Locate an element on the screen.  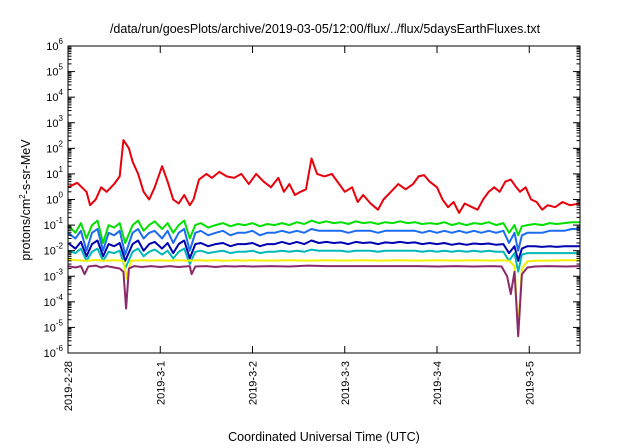
x-tick-label: 2019-3-1 is located at coordinates (161, 383).